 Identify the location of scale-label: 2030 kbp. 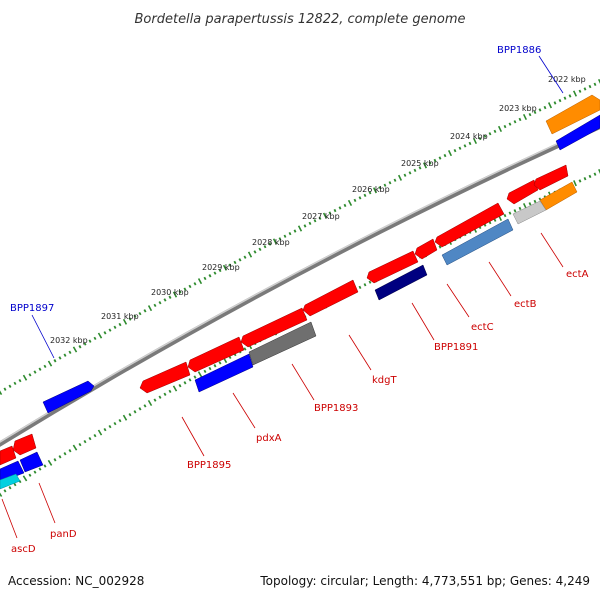
(170, 292).